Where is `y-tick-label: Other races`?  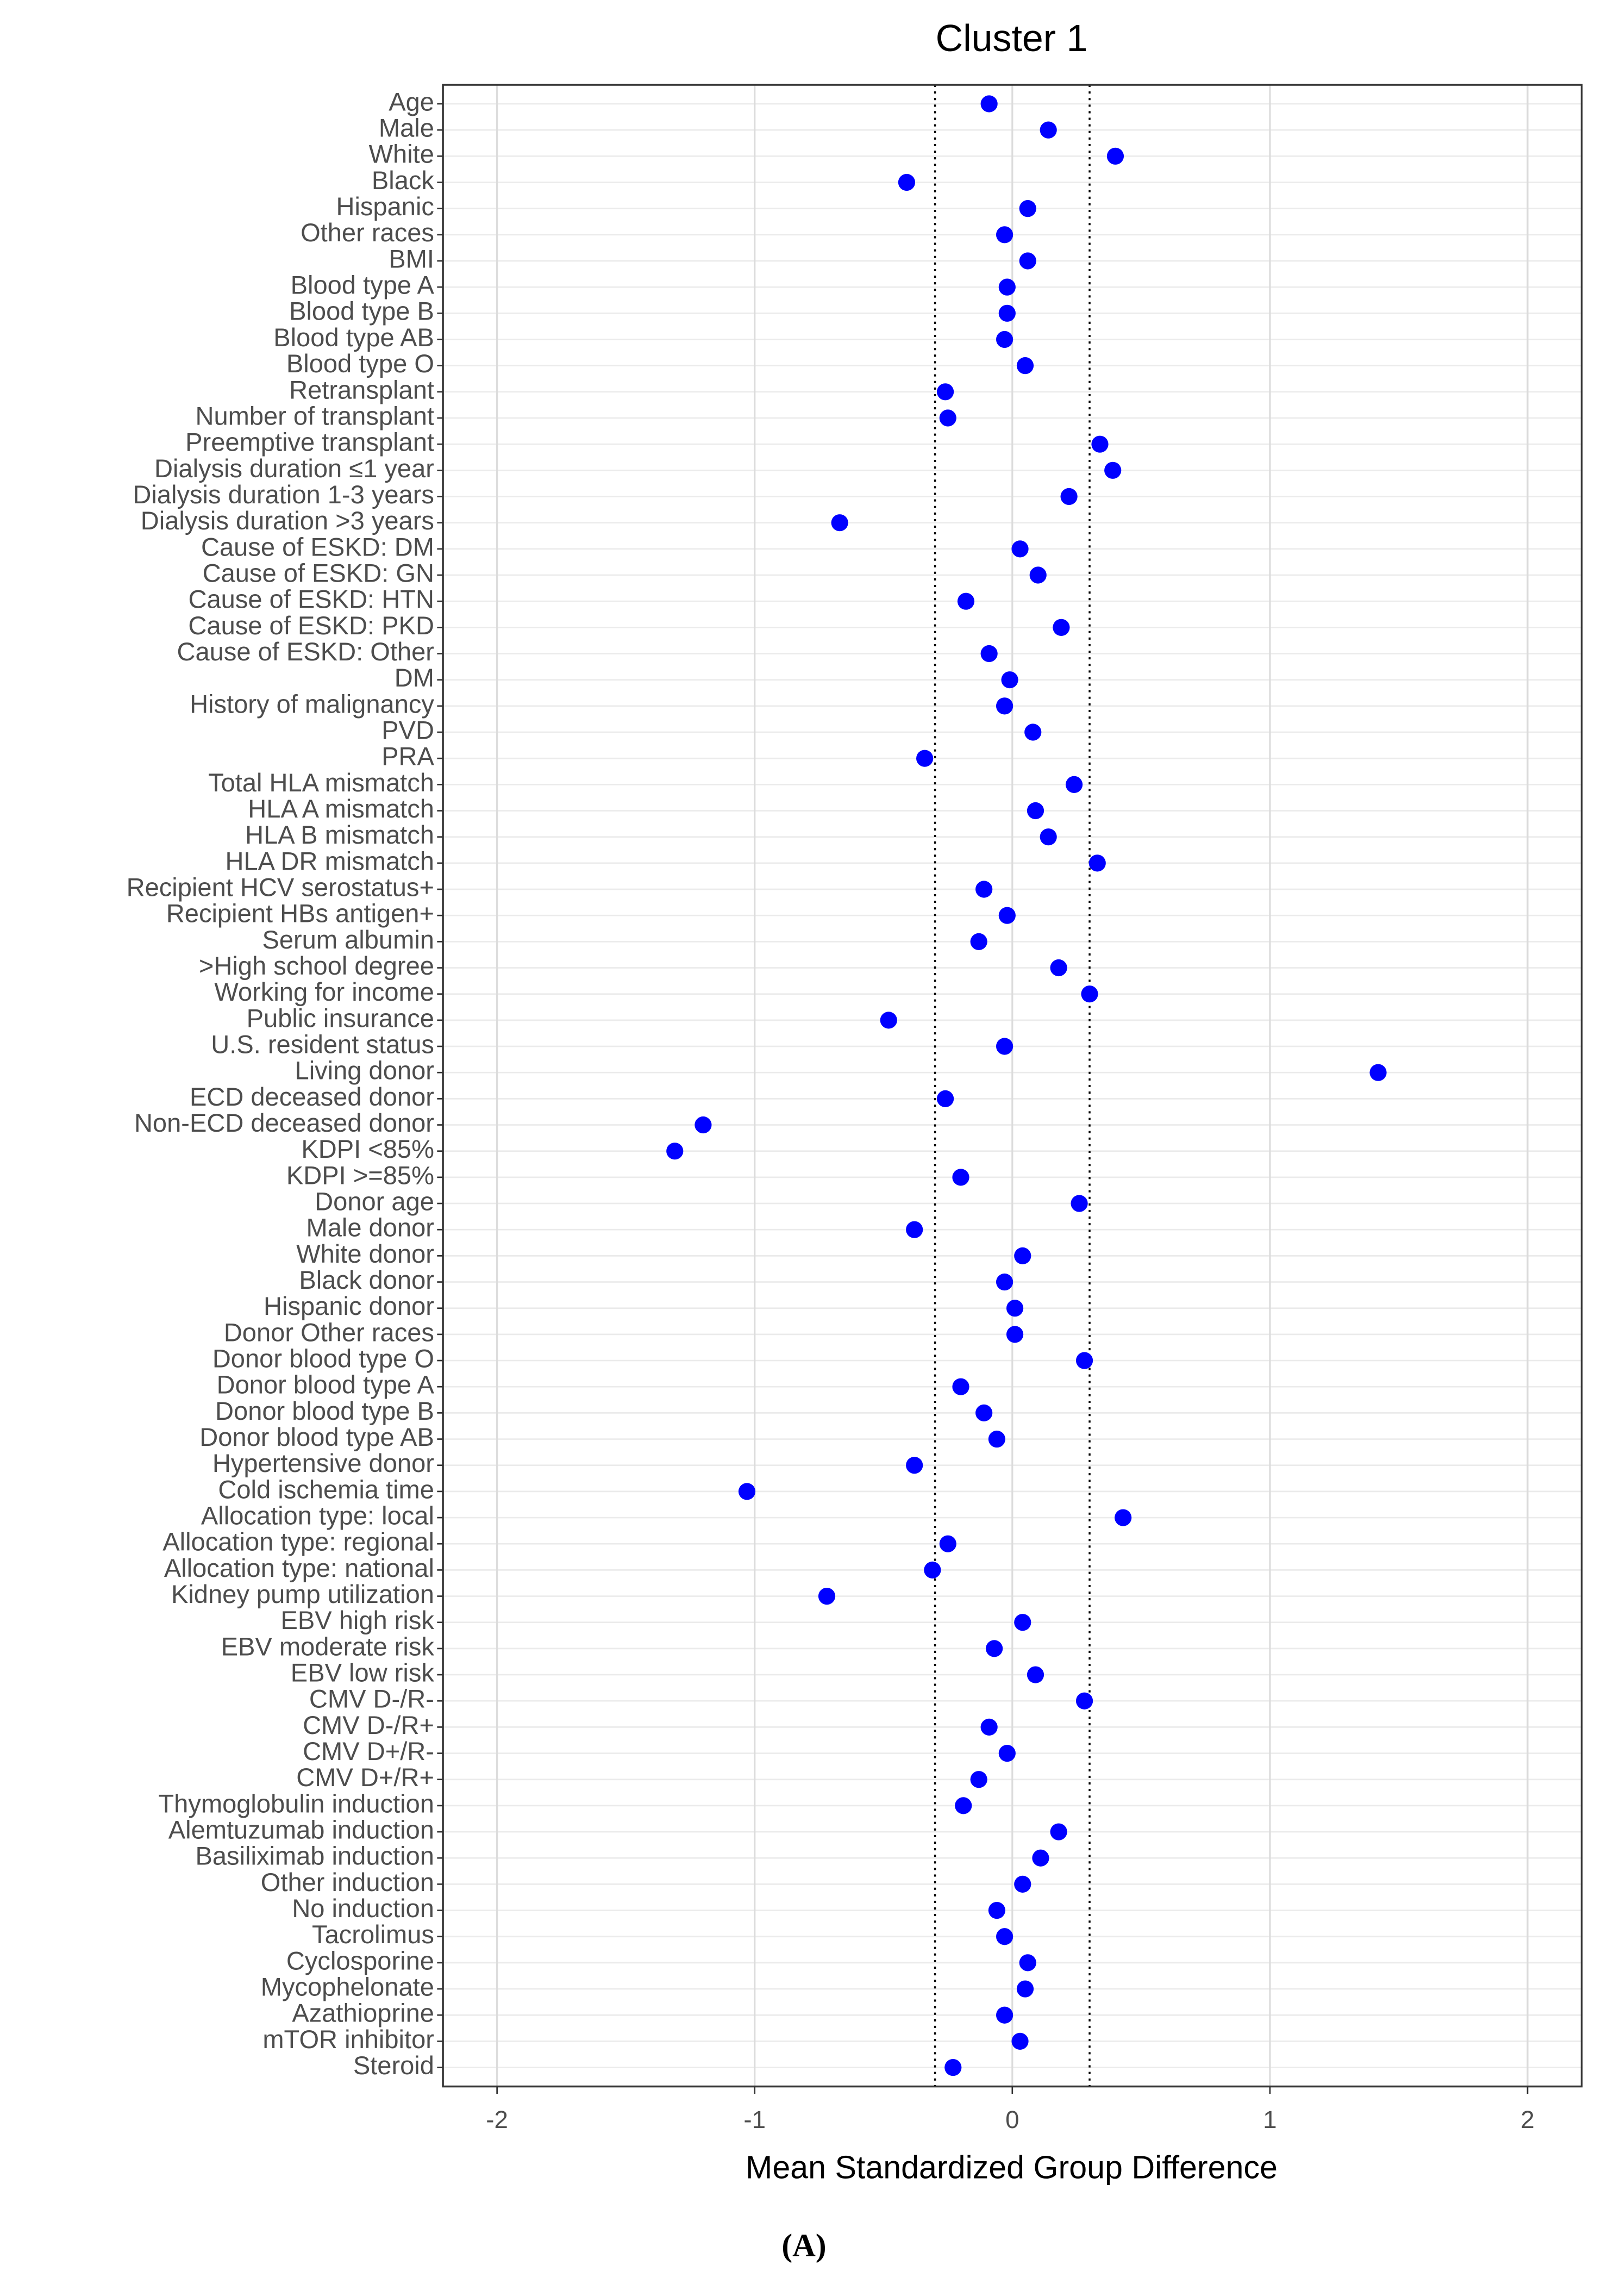 y-tick-label: Other races is located at coordinates (368, 232).